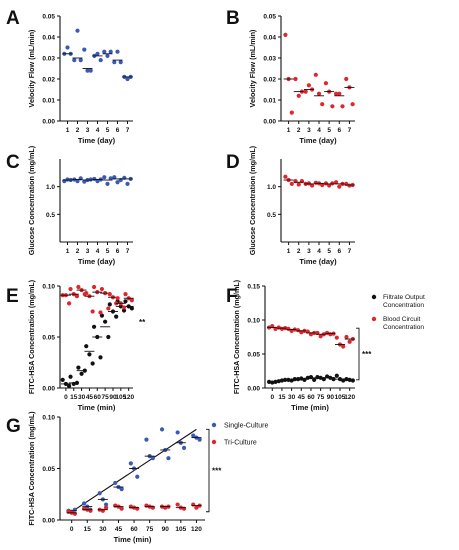 This screenshot has height=550, width=459. What do you see at coordinates (404, 301) in the screenshot?
I see `legend-label: Filtrate Output Concentration` at bounding box center [404, 301].